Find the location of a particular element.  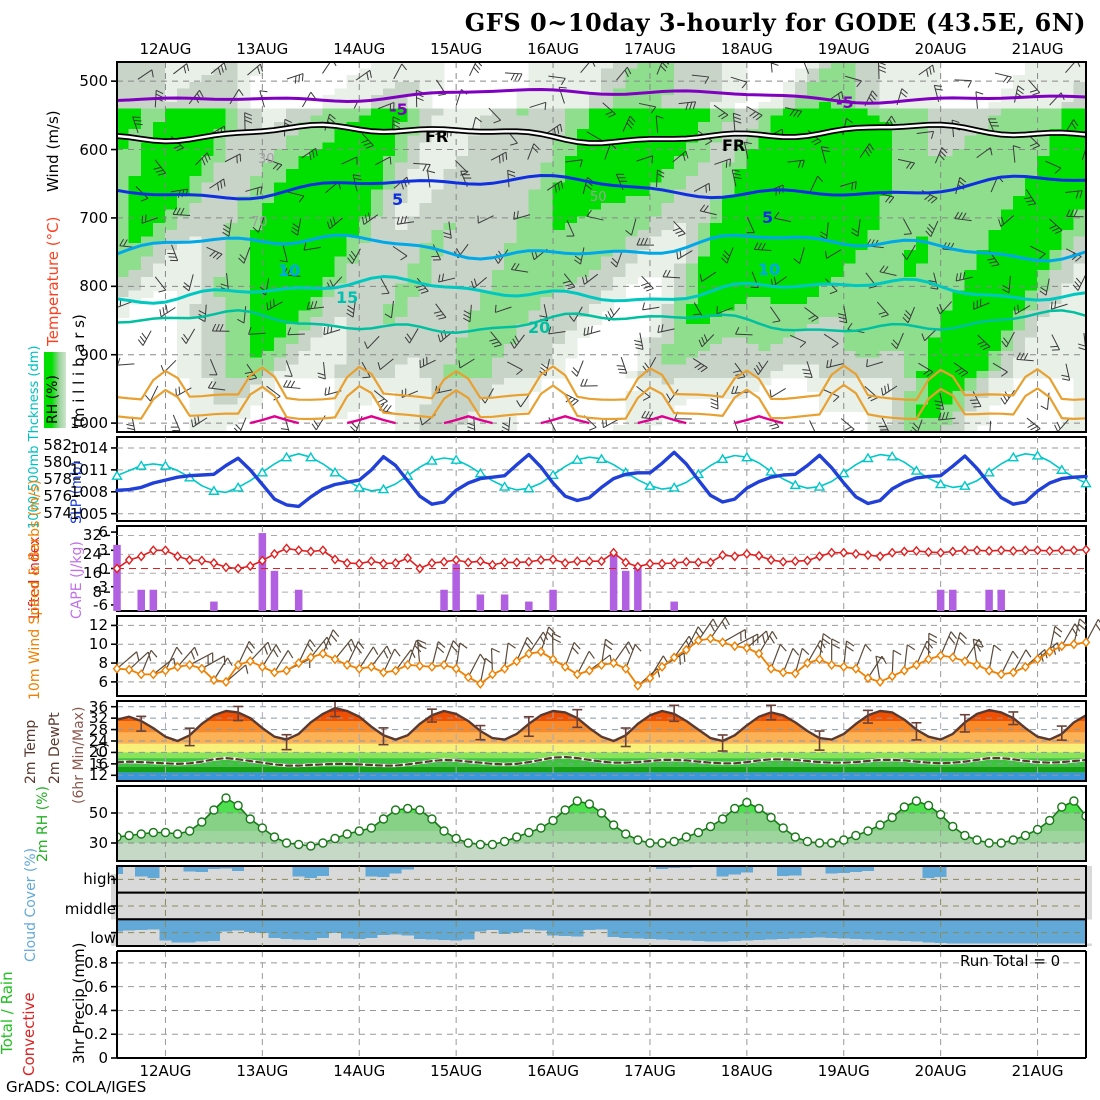

temp2m-ytick-12: 12 is located at coordinates (98, 775).